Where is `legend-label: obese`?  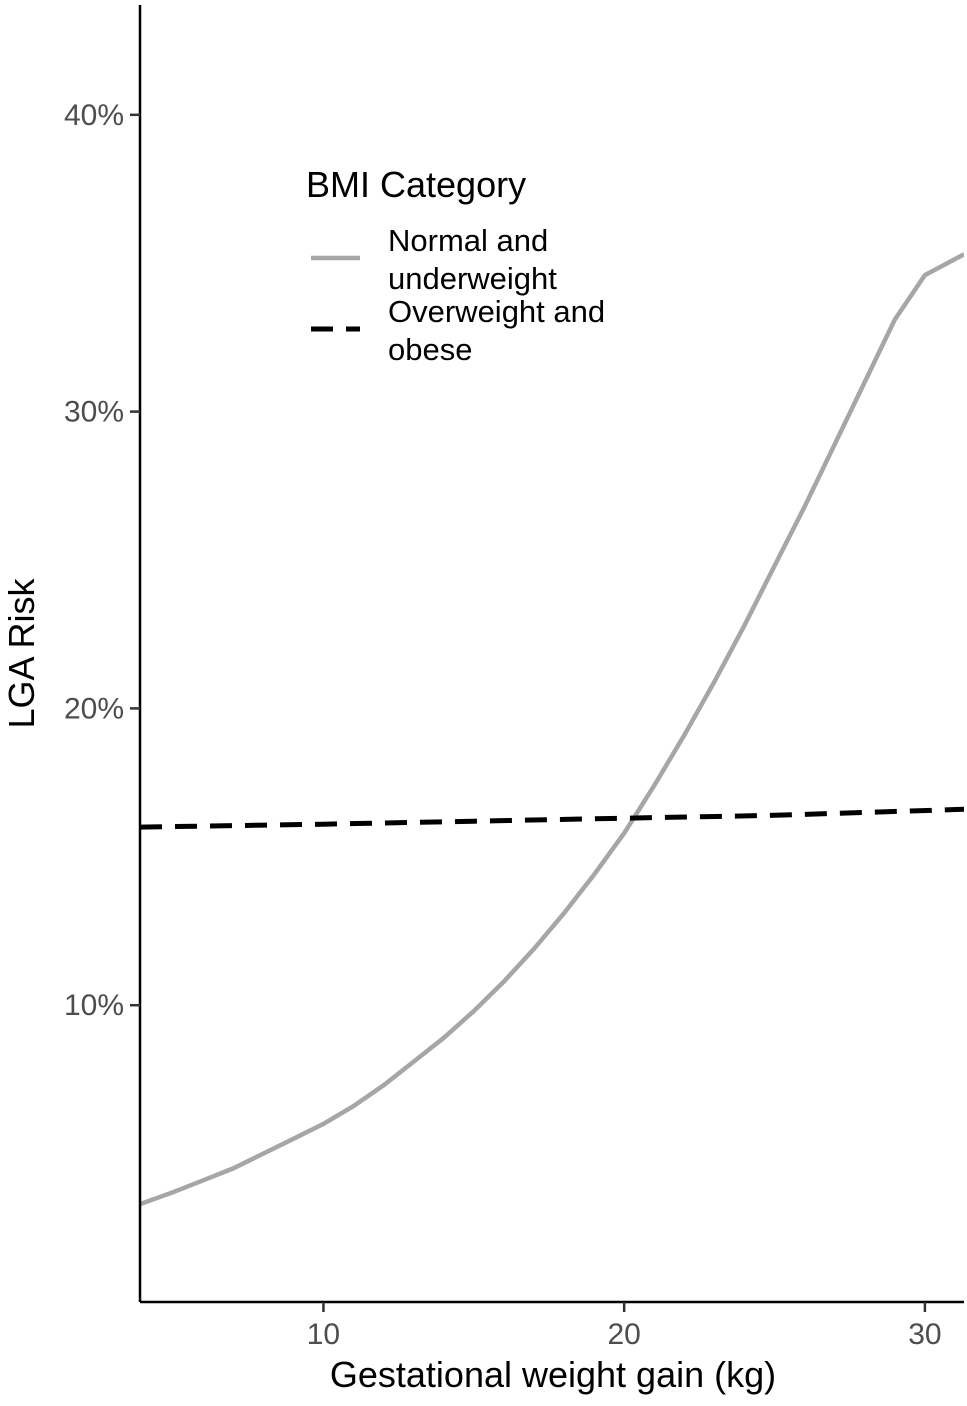 legend-label: obese is located at coordinates (430, 349).